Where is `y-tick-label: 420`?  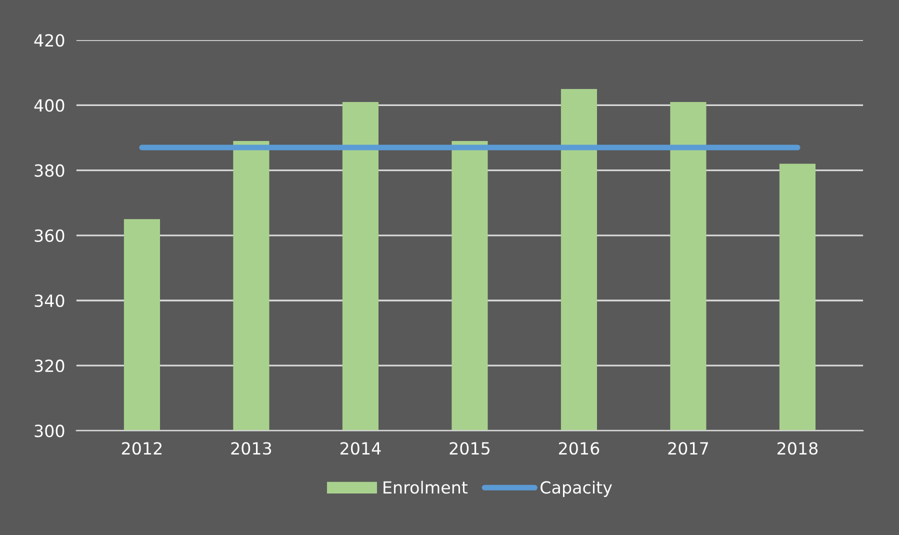 y-tick-label: 420 is located at coordinates (49, 40).